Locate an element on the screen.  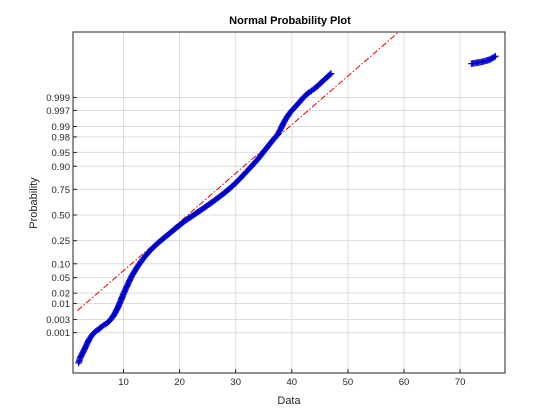
y-tick-label: 0.997 is located at coordinates (58, 111).